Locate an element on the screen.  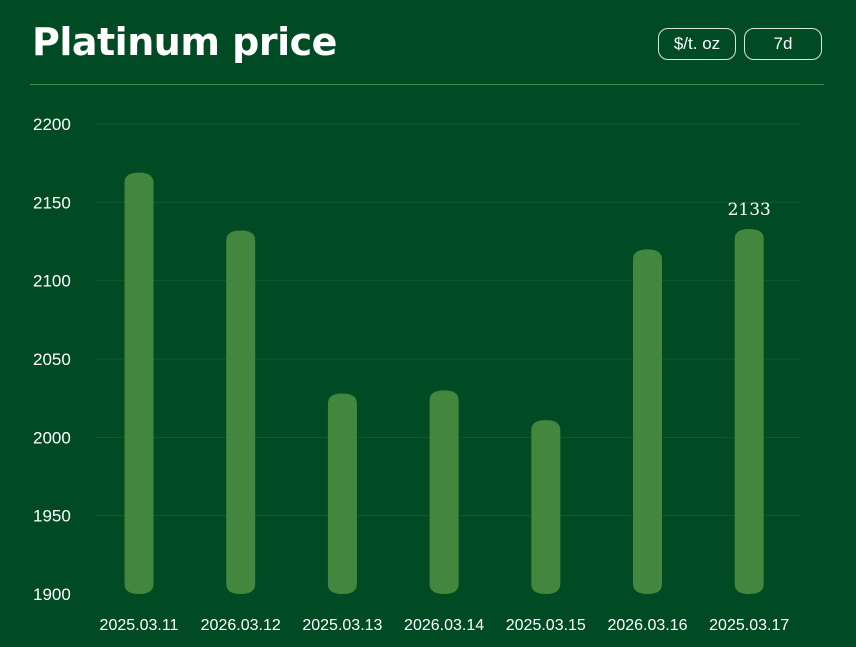
x-tick-label: 2026.03.14 is located at coordinates (444, 625).